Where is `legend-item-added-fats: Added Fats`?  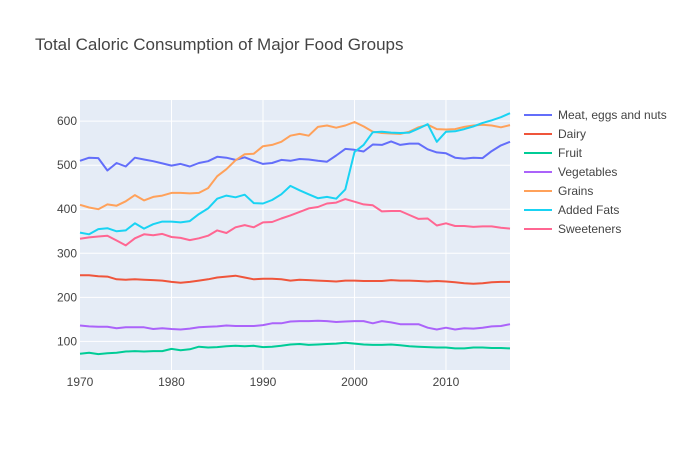 legend-item-added-fats: Added Fats is located at coordinates (571, 210).